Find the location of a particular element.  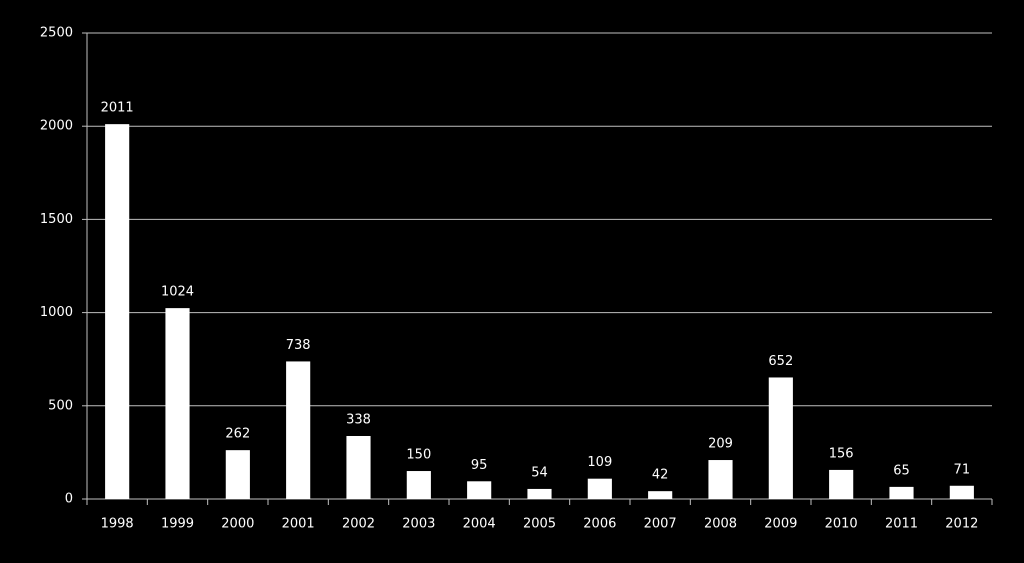

y-tick-label: 1500 is located at coordinates (56, 219).